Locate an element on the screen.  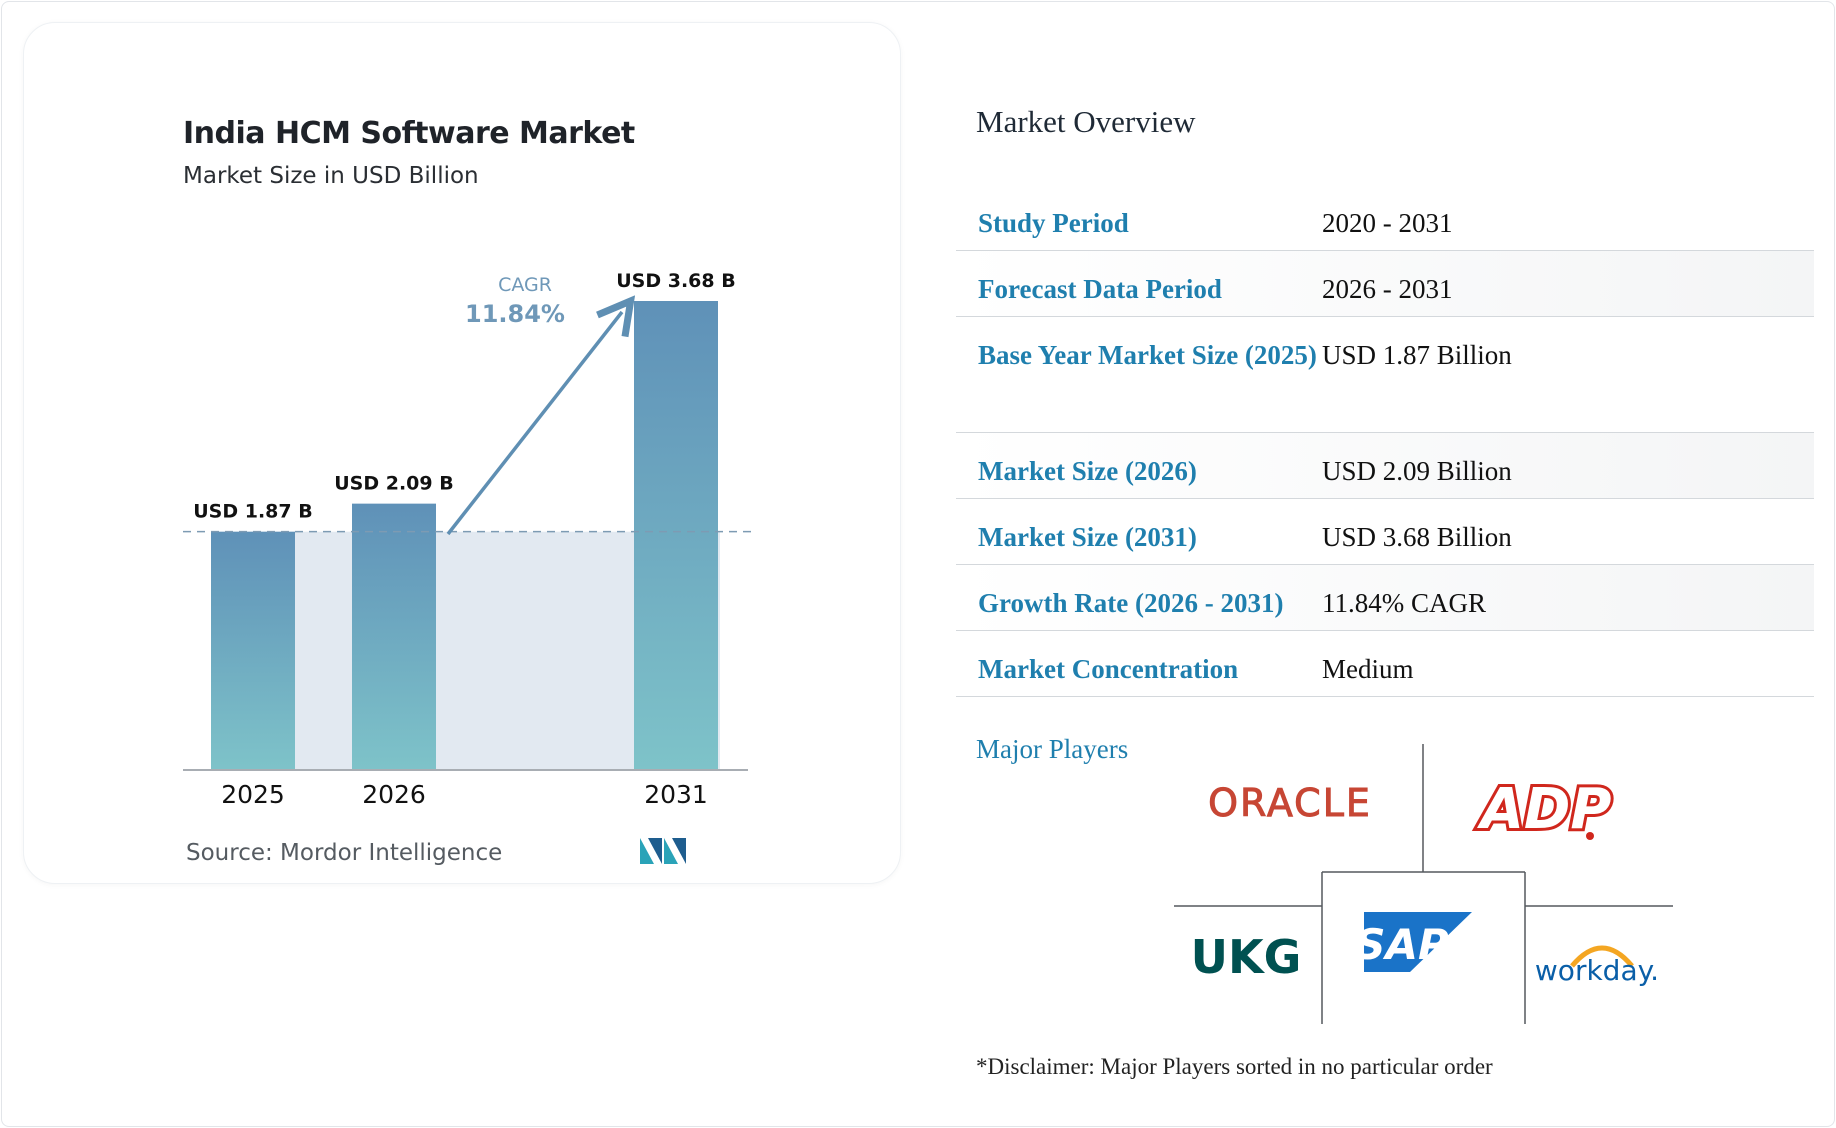
overview-row: Growth Rate (2026 - 2031) 11.84% CAGR is located at coordinates (1385, 598).